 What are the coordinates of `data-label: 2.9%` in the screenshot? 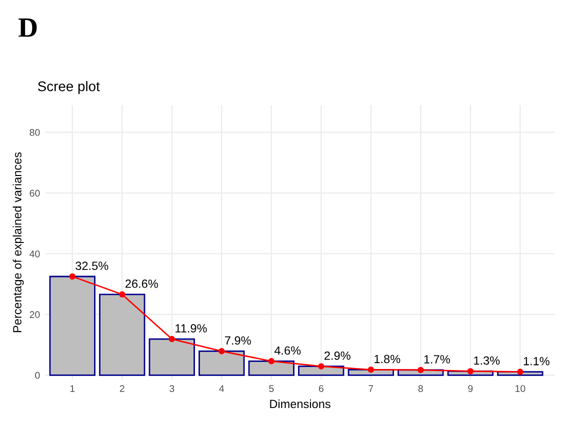 It's located at (337, 355).